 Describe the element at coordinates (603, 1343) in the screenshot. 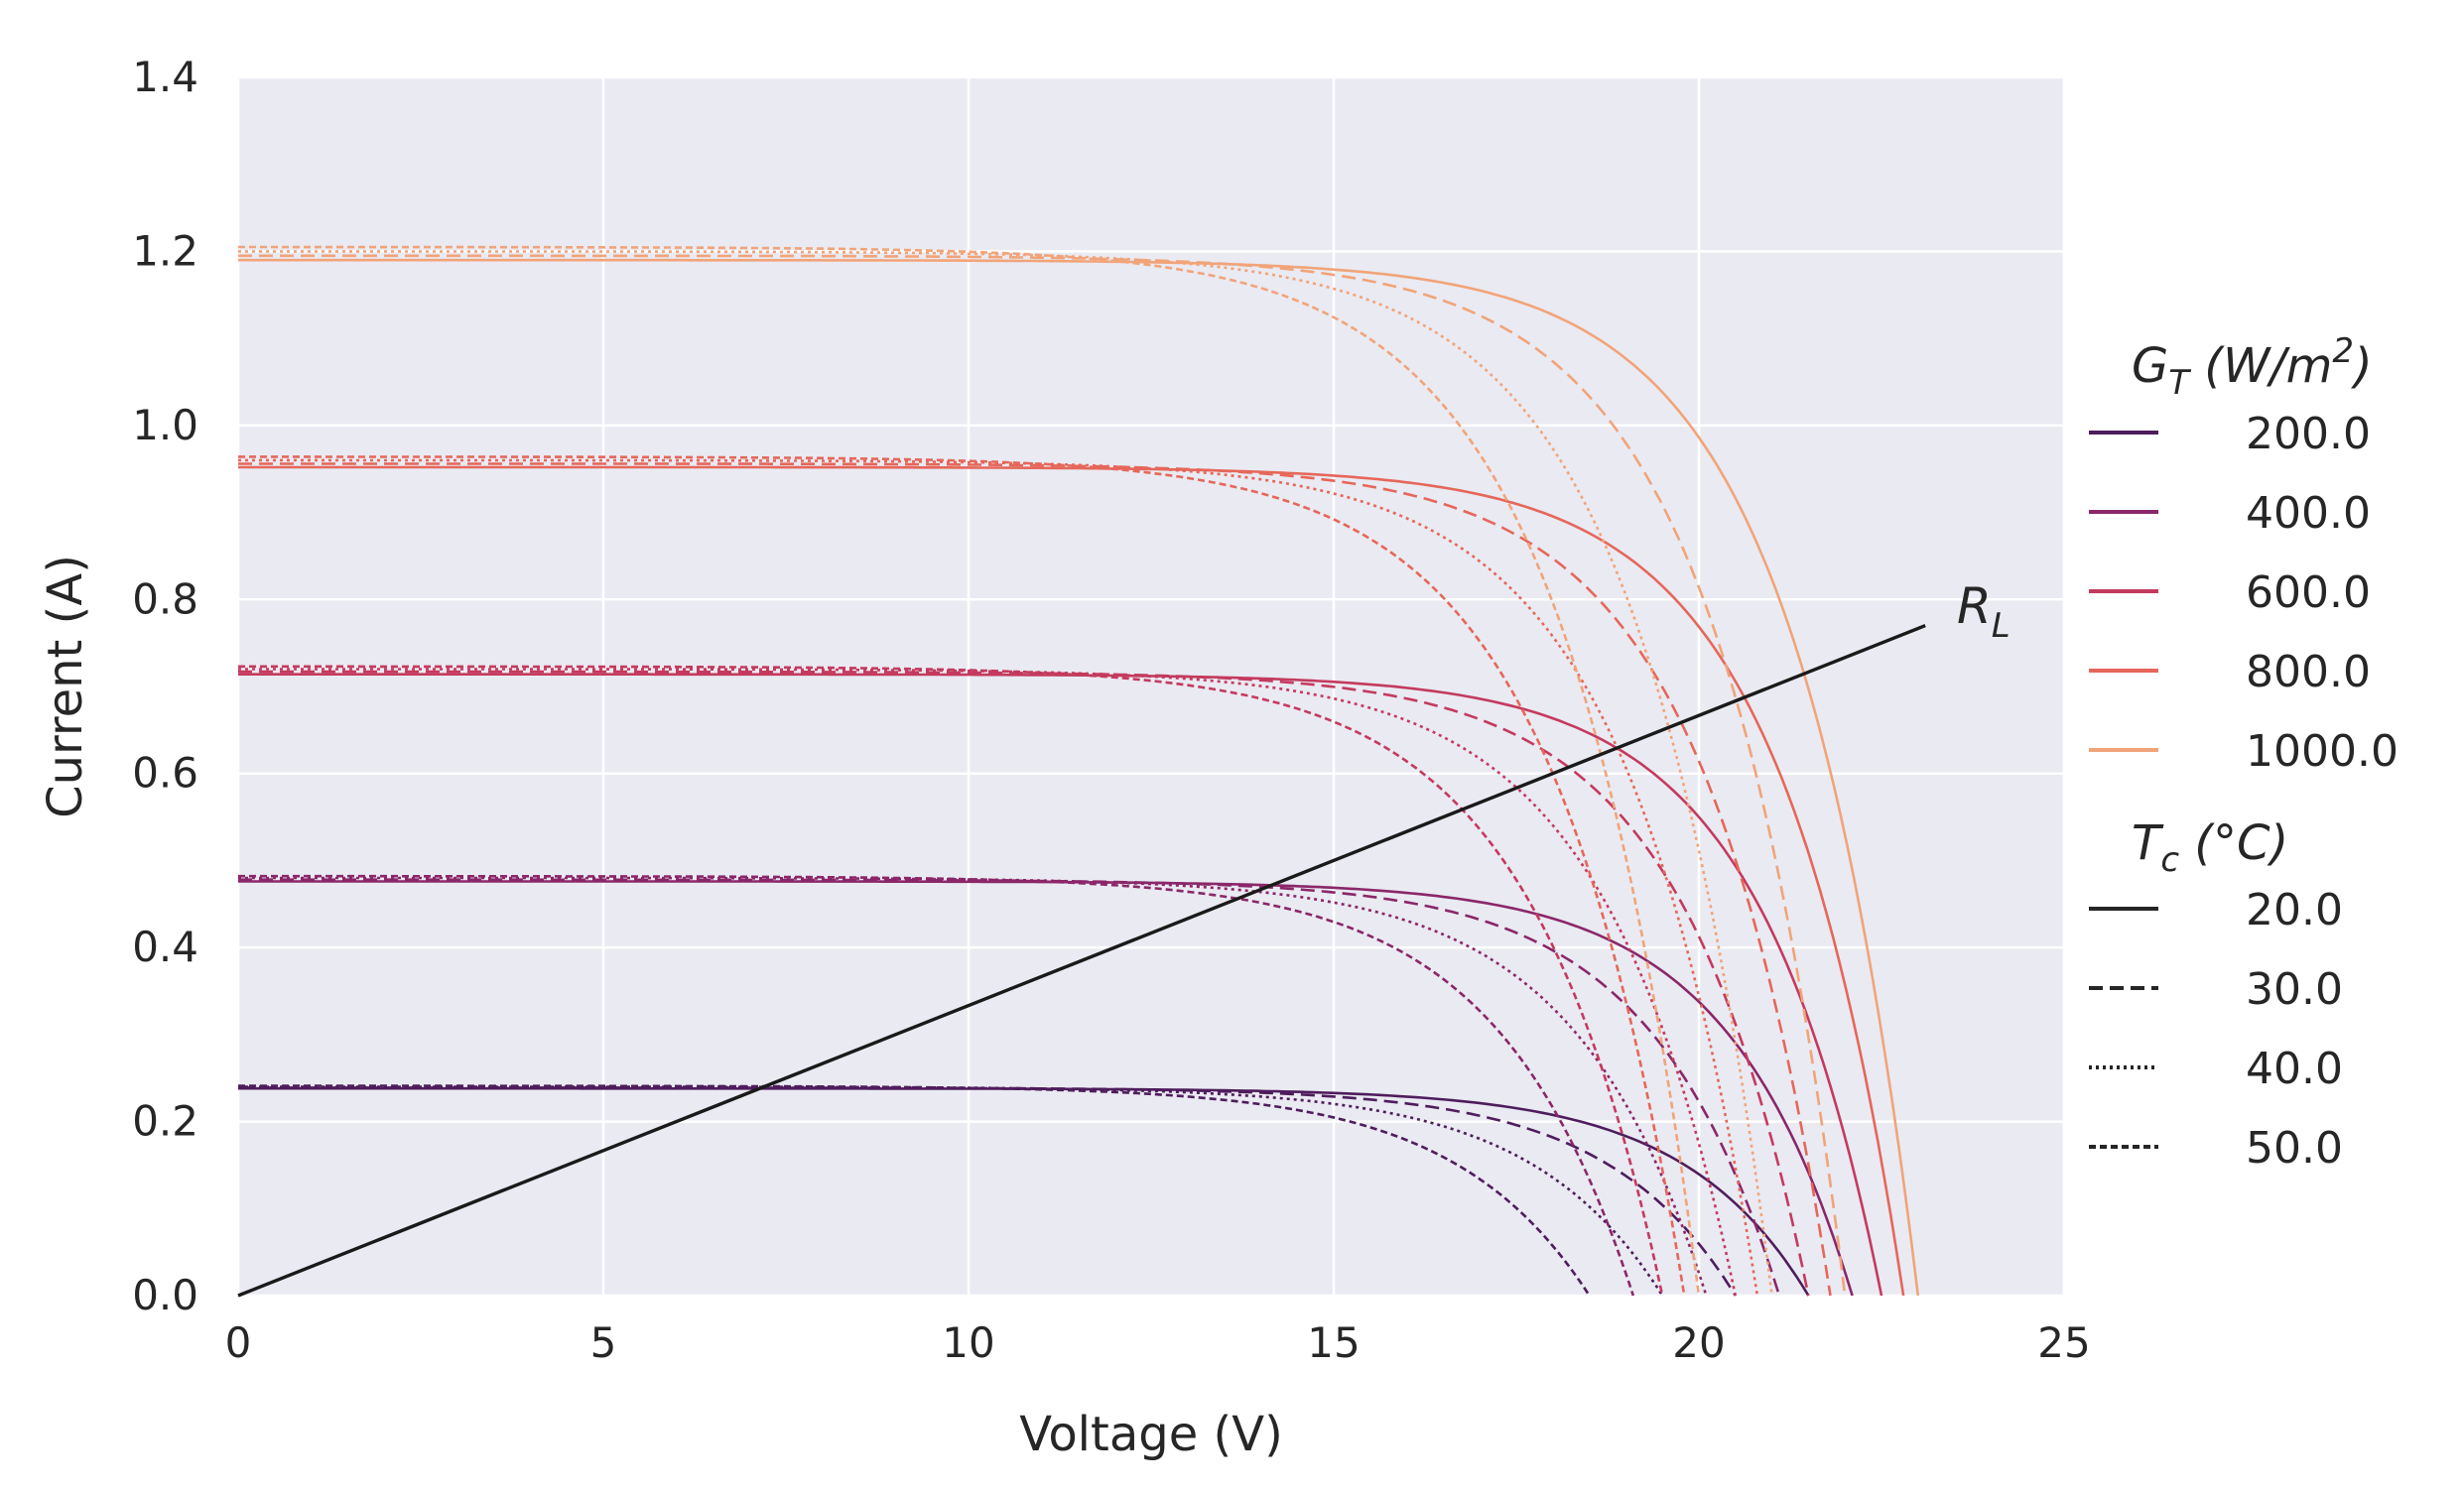

I see `x-tick-label: 5` at that location.